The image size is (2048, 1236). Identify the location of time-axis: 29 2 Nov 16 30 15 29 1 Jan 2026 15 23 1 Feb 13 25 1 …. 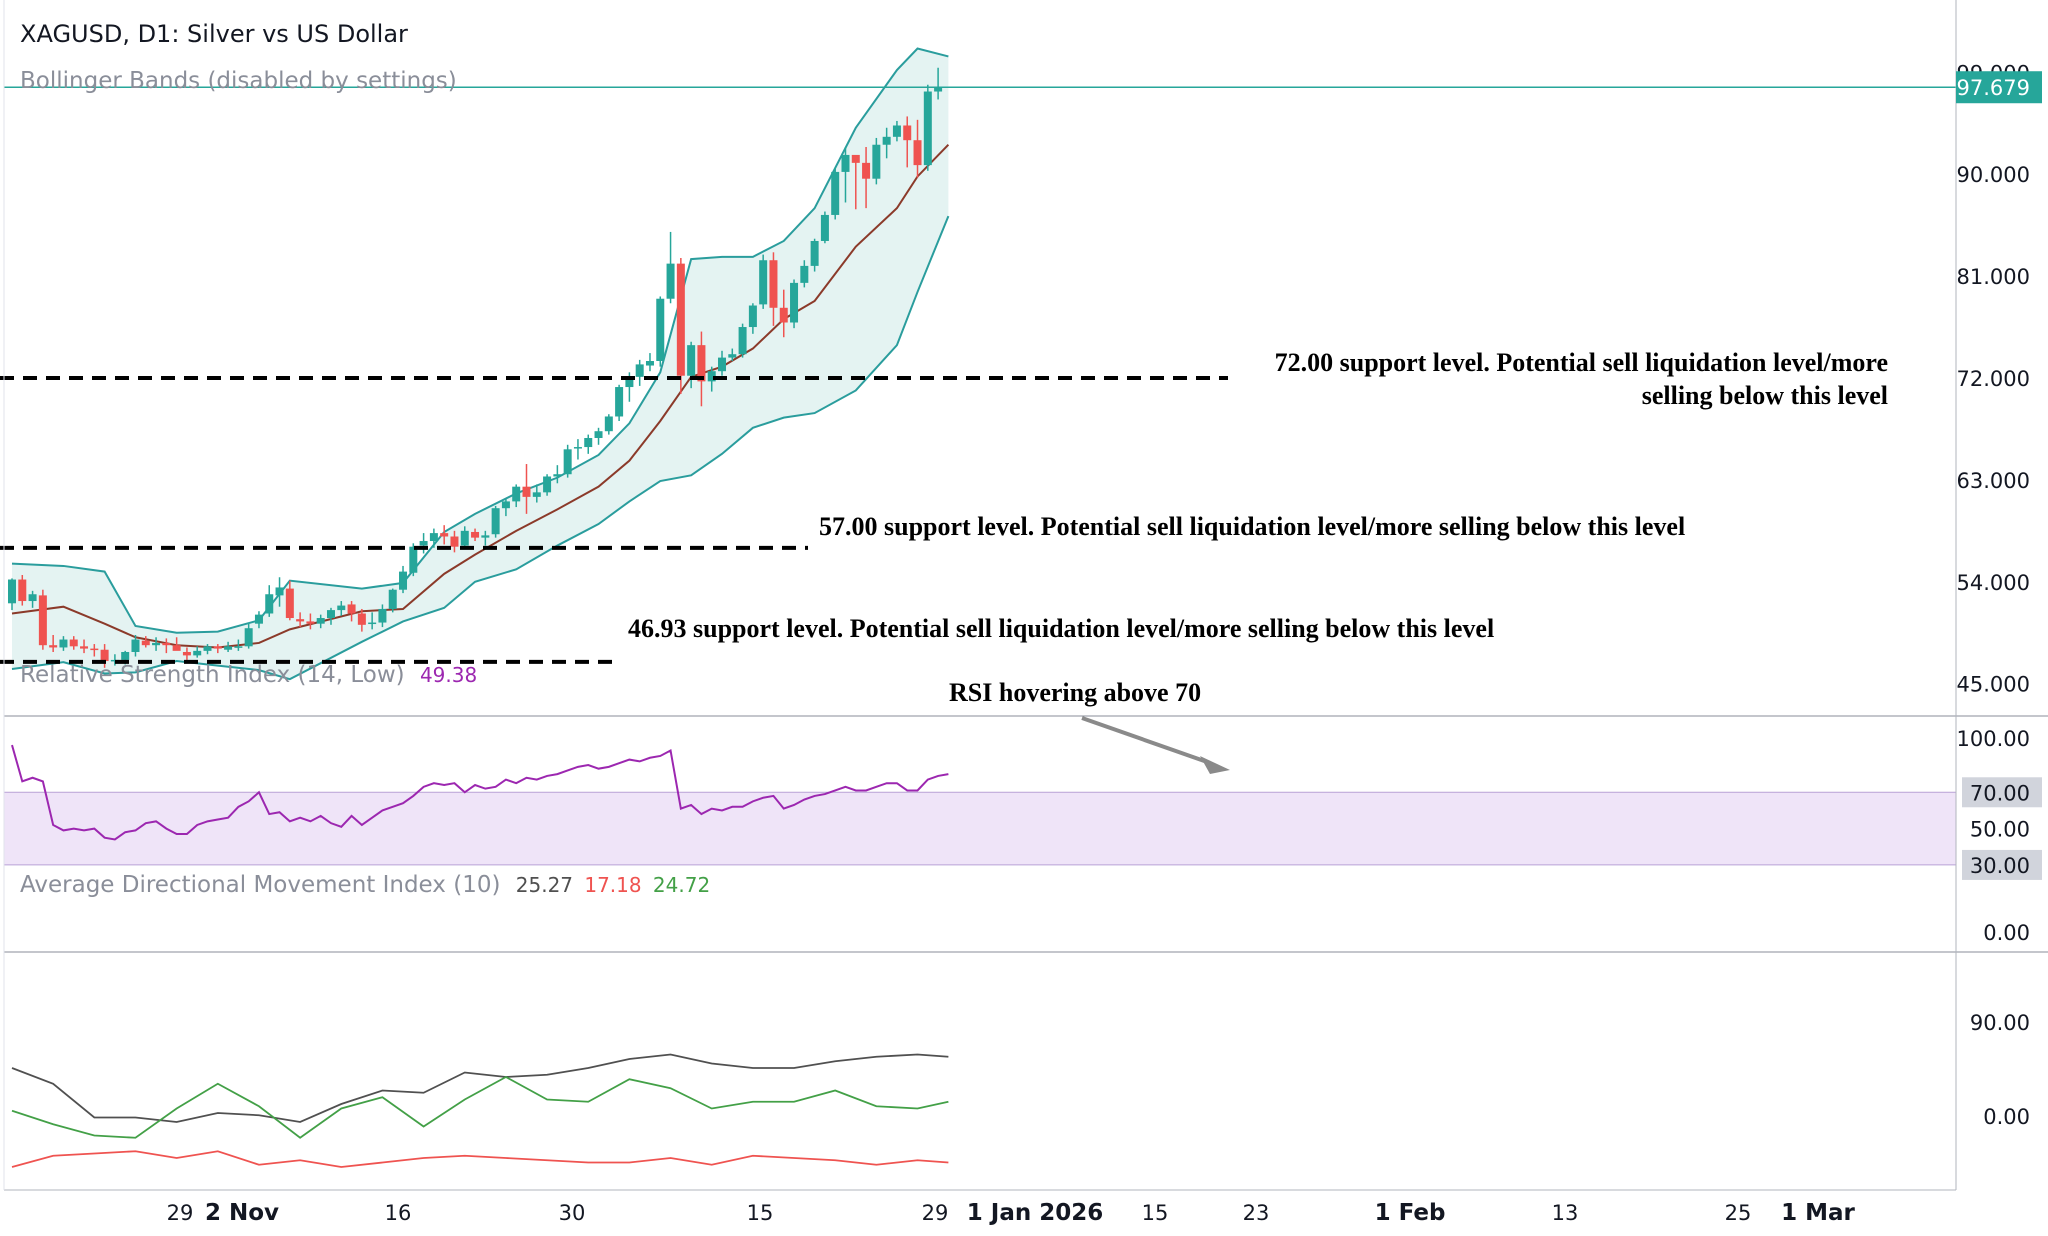
(1011, 1213).